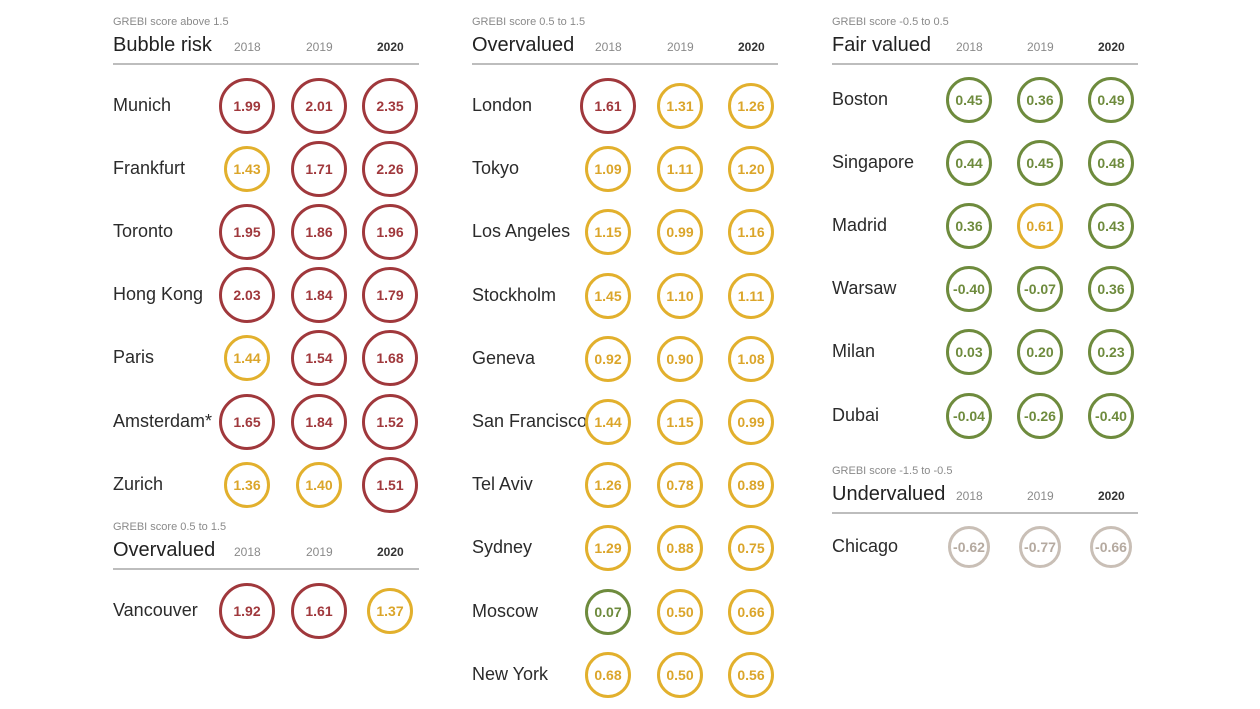 This screenshot has width=1260, height=709. Describe the element at coordinates (860, 99) in the screenshot. I see `city-label: Boston` at that location.